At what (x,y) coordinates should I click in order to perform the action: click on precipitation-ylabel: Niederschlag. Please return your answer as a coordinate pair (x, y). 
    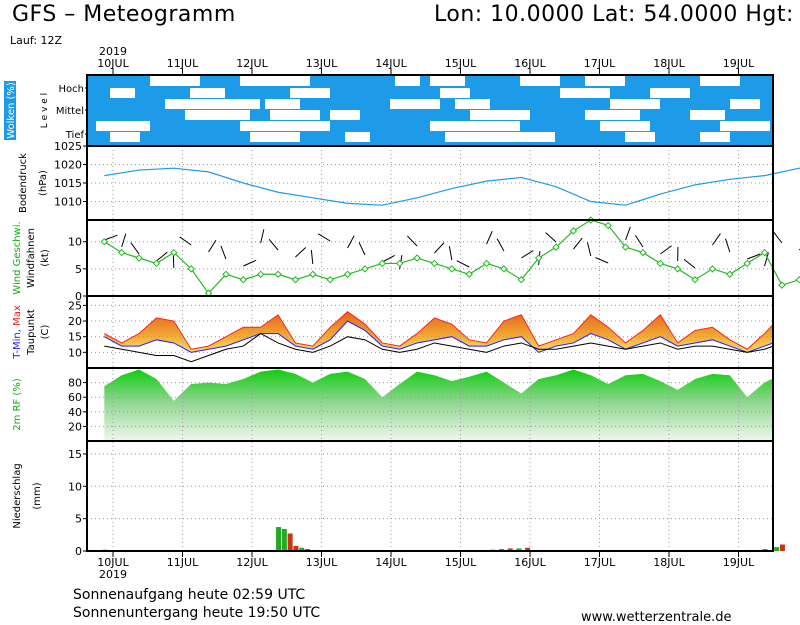
    Looking at the image, I should click on (17, 495).